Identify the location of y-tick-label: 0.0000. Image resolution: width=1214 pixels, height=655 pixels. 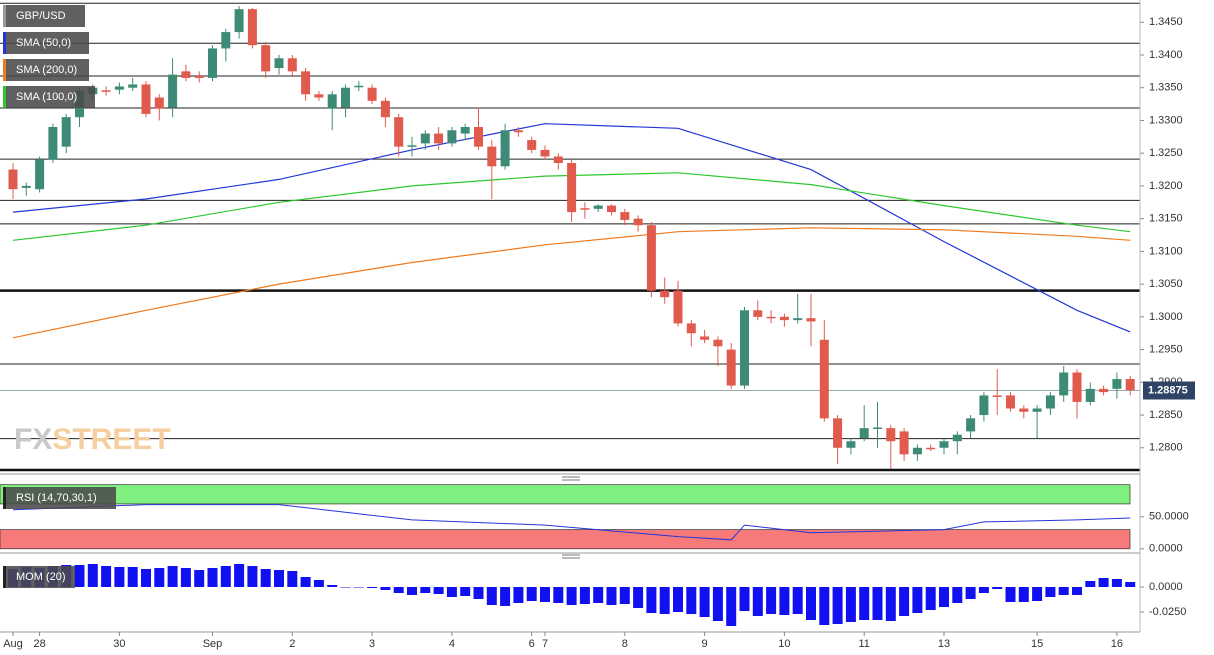
(1166, 587).